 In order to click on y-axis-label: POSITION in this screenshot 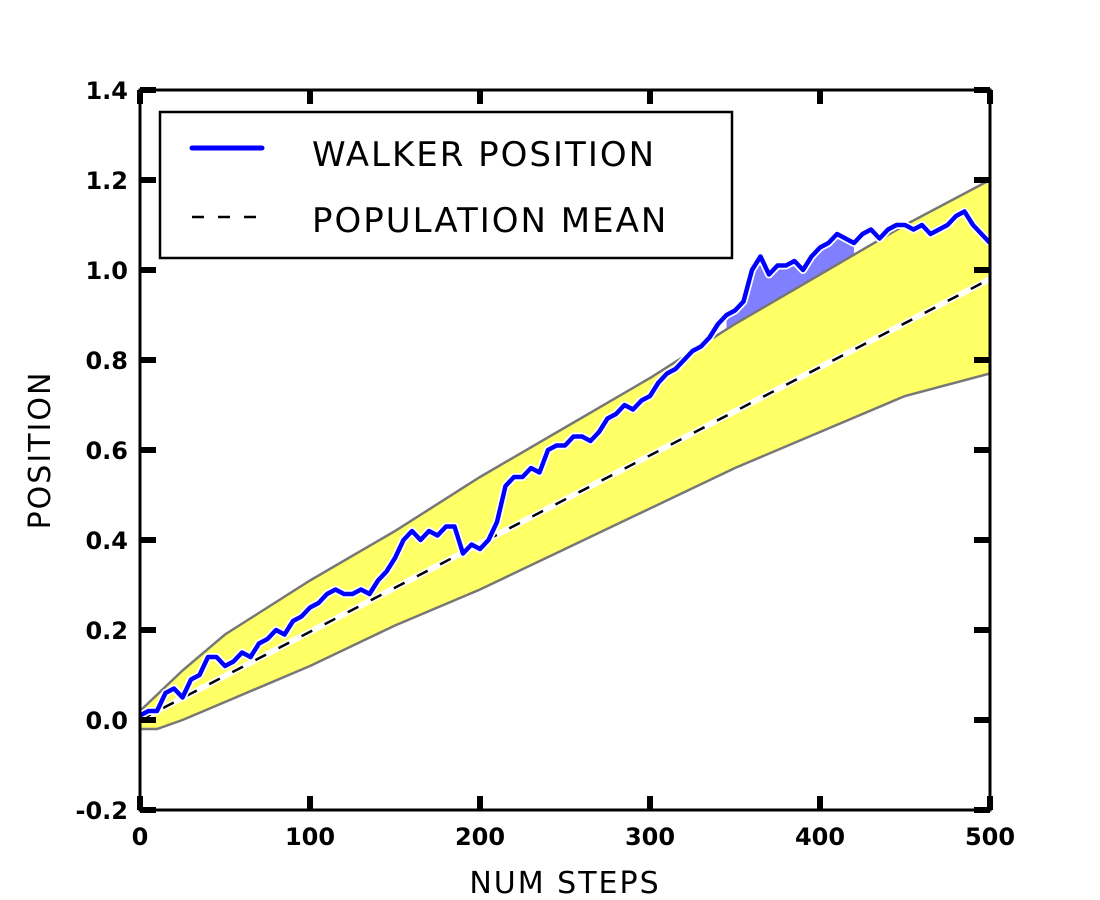, I will do `click(40, 450)`.